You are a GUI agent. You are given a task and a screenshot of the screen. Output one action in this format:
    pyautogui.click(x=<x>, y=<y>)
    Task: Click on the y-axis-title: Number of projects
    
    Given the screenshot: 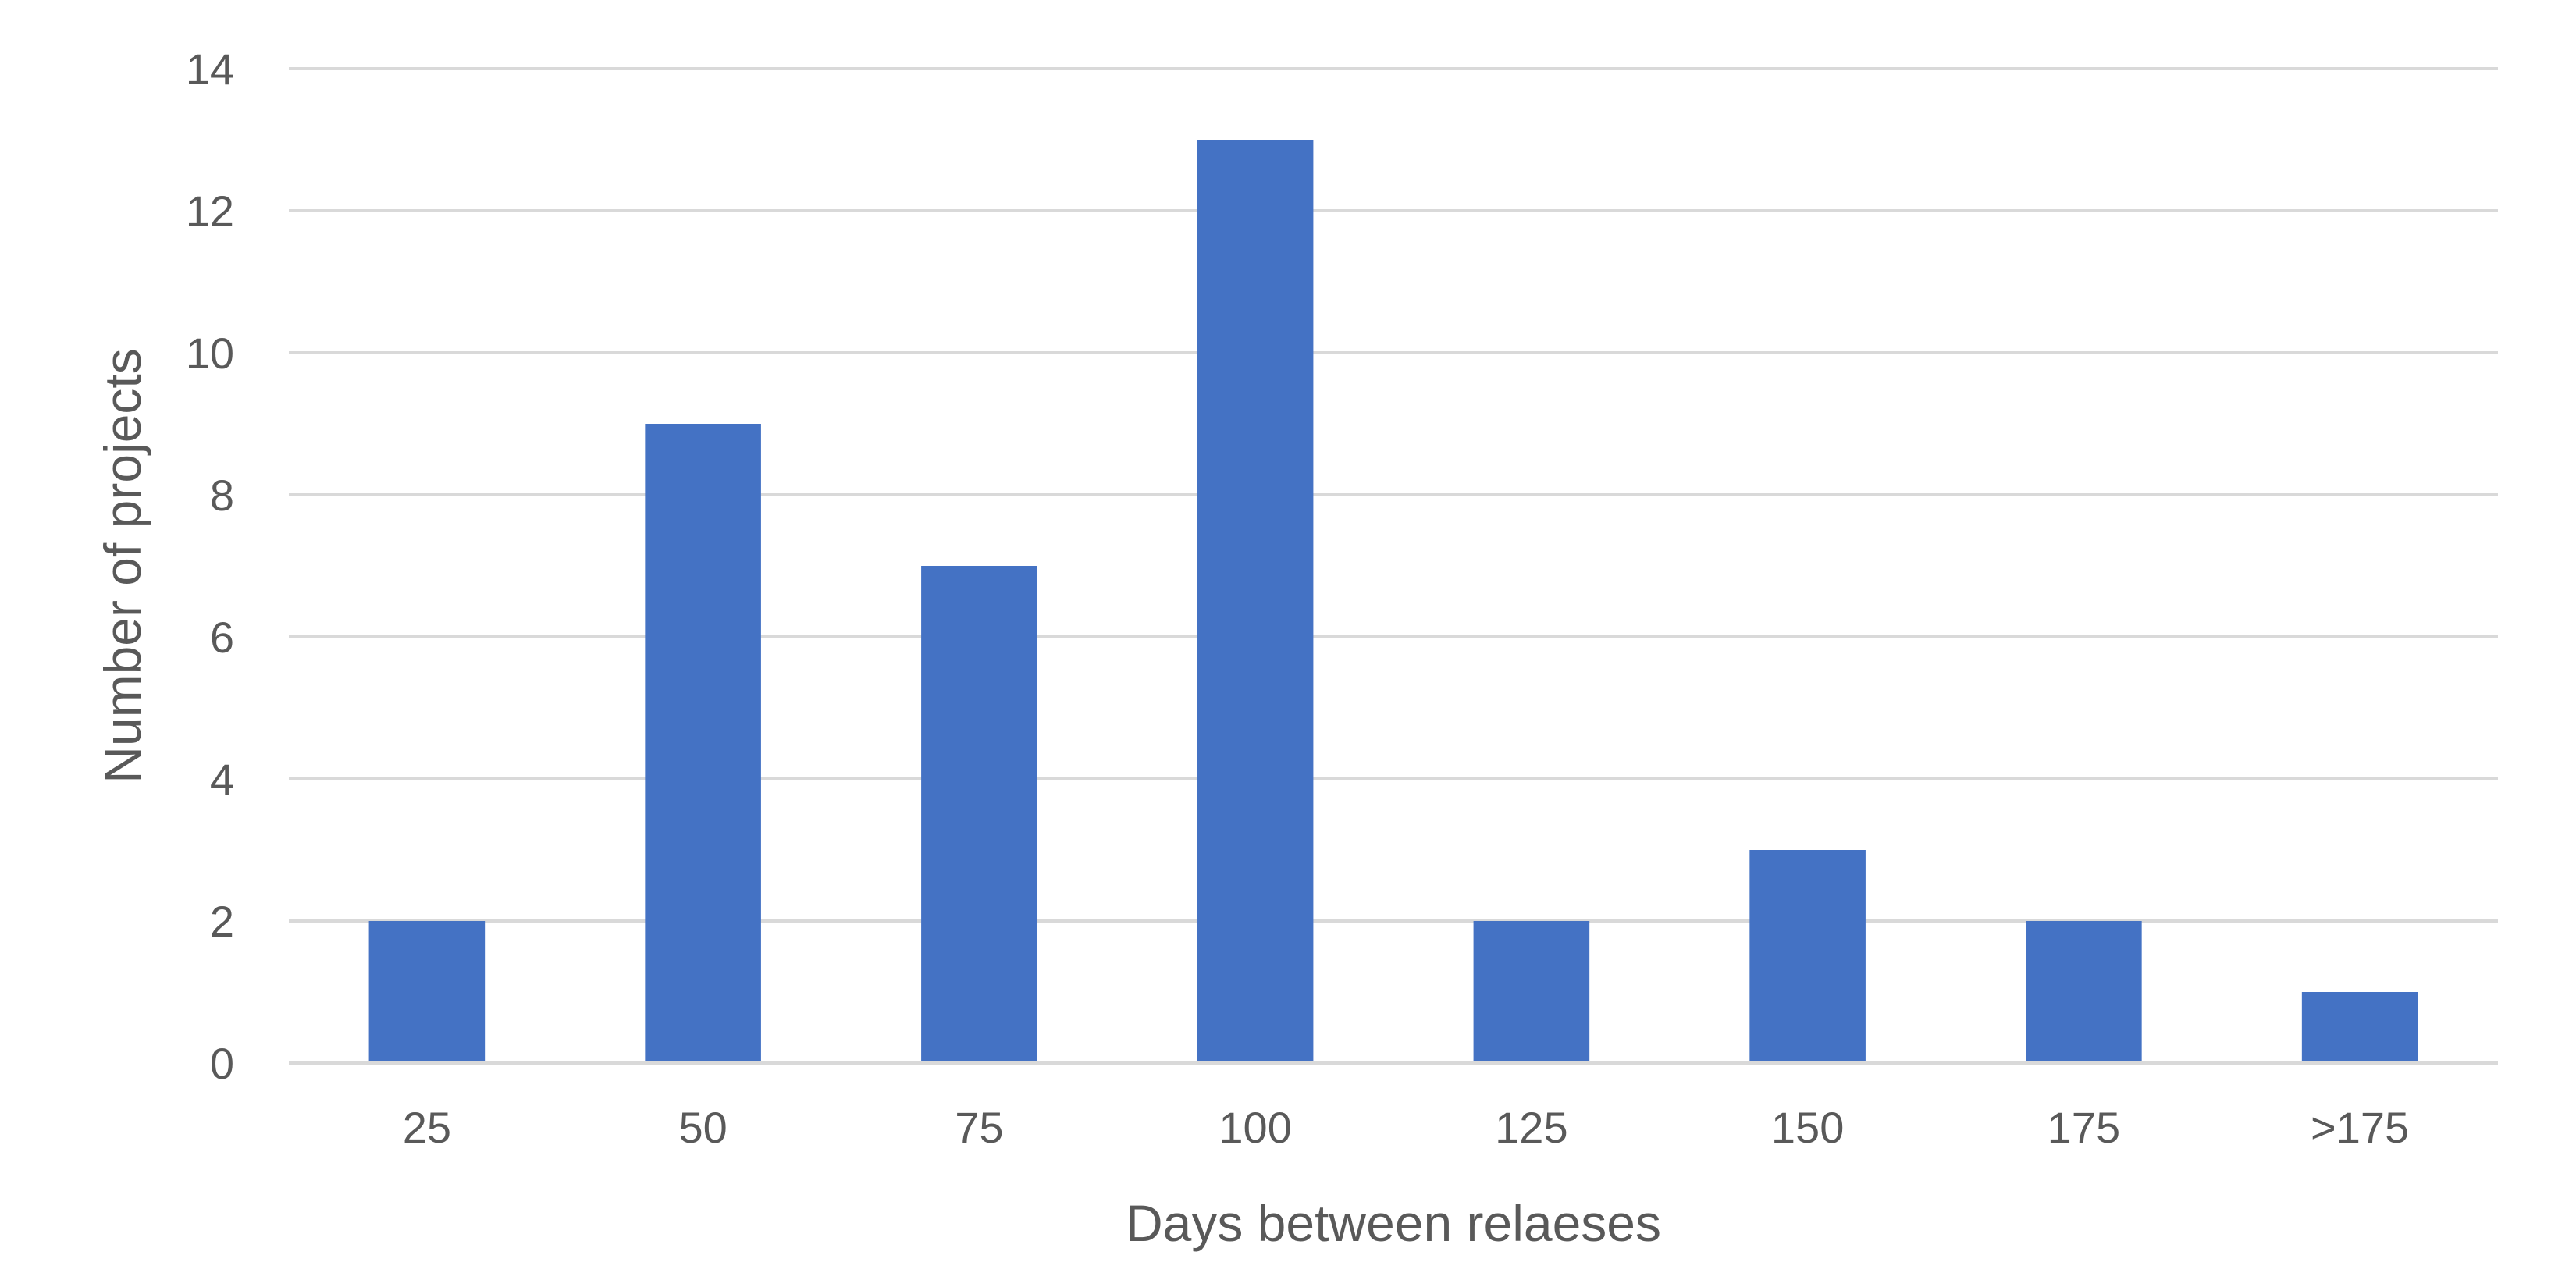 What is the action you would take?
    pyautogui.click(x=122, y=566)
    